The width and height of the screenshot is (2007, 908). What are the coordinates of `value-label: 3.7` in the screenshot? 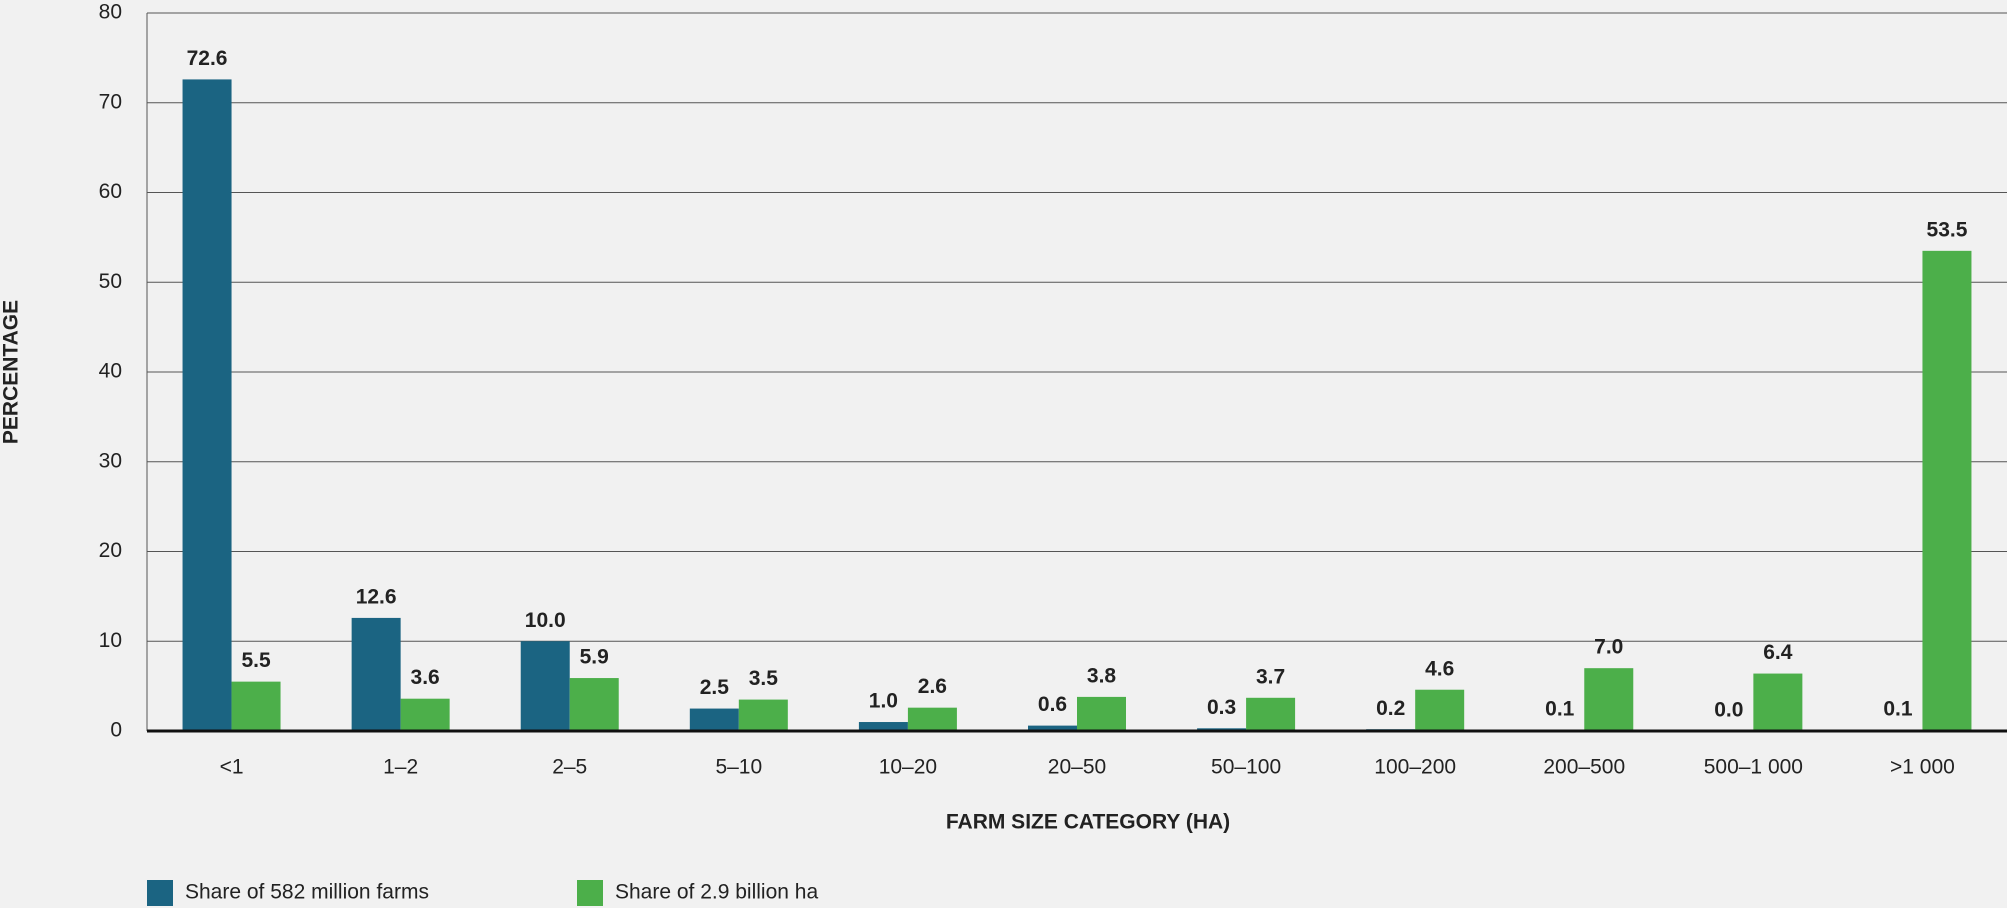 It's located at (1270, 676).